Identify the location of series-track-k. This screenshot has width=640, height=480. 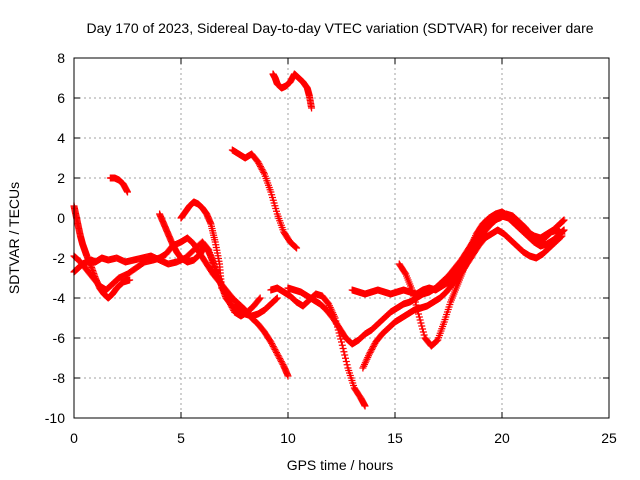
(462, 299).